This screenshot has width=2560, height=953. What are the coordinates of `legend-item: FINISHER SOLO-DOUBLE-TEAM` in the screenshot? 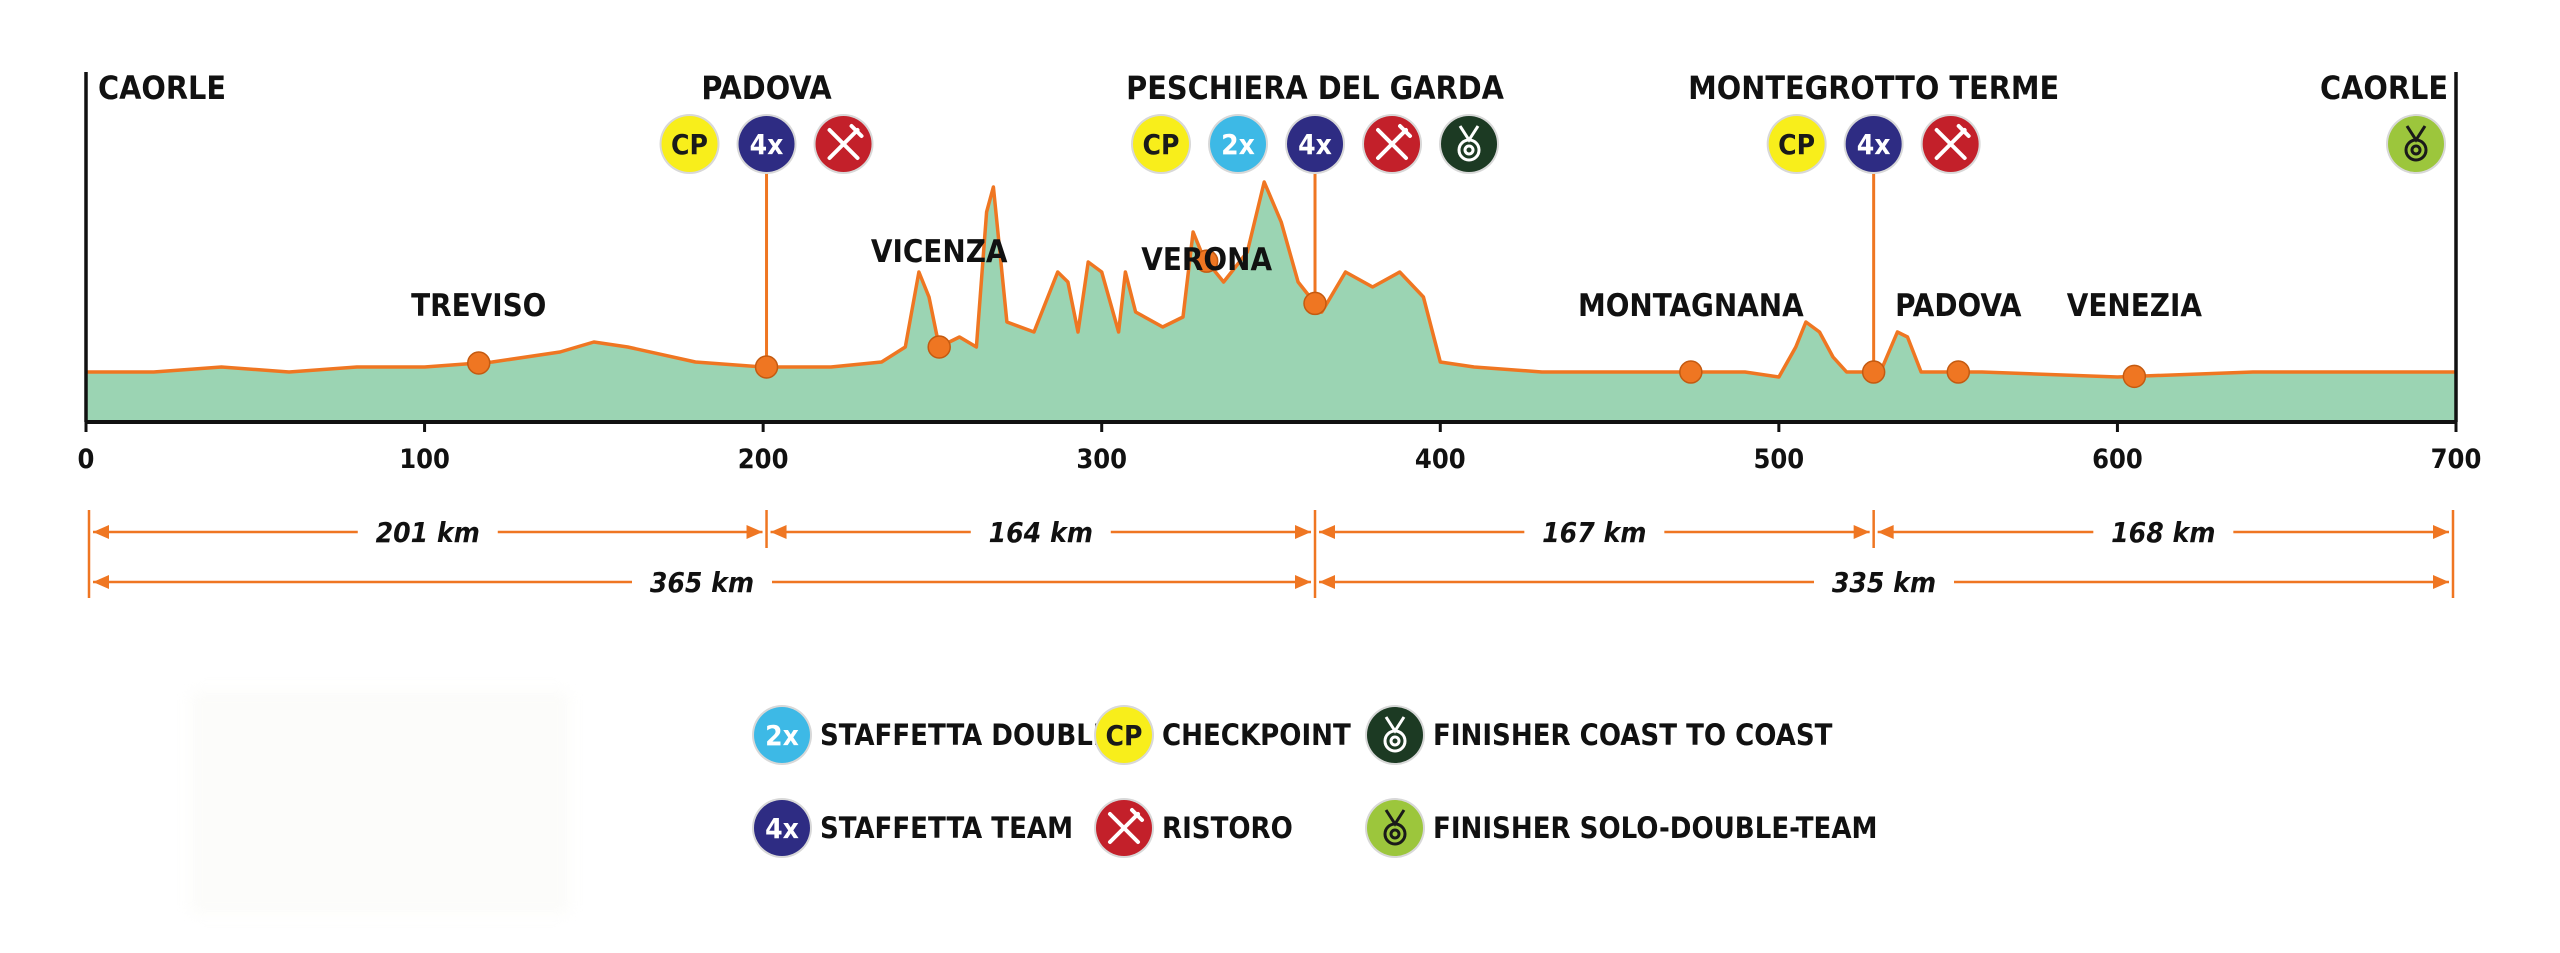 It's located at (1621, 828).